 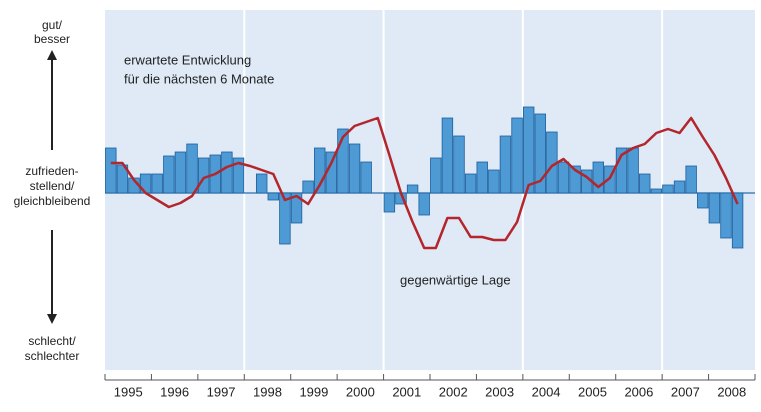 I want to click on x-tick-label: 2007, so click(x=685, y=391).